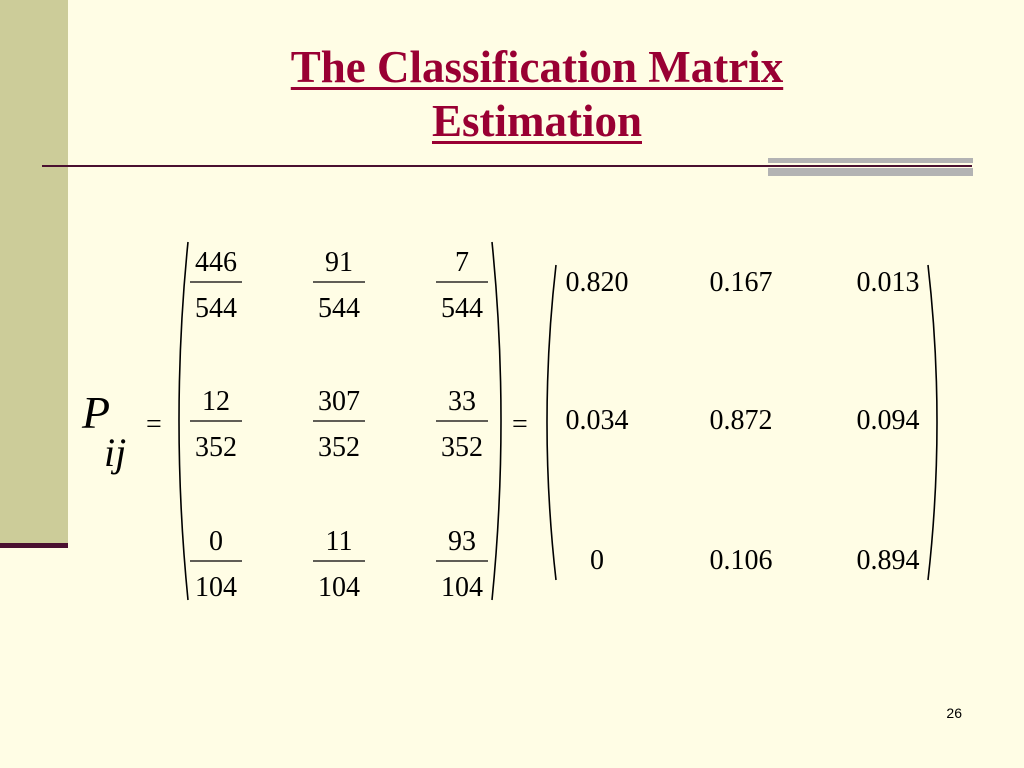 This screenshot has height=768, width=1024. I want to click on equals-sign-1: =, so click(154, 424).